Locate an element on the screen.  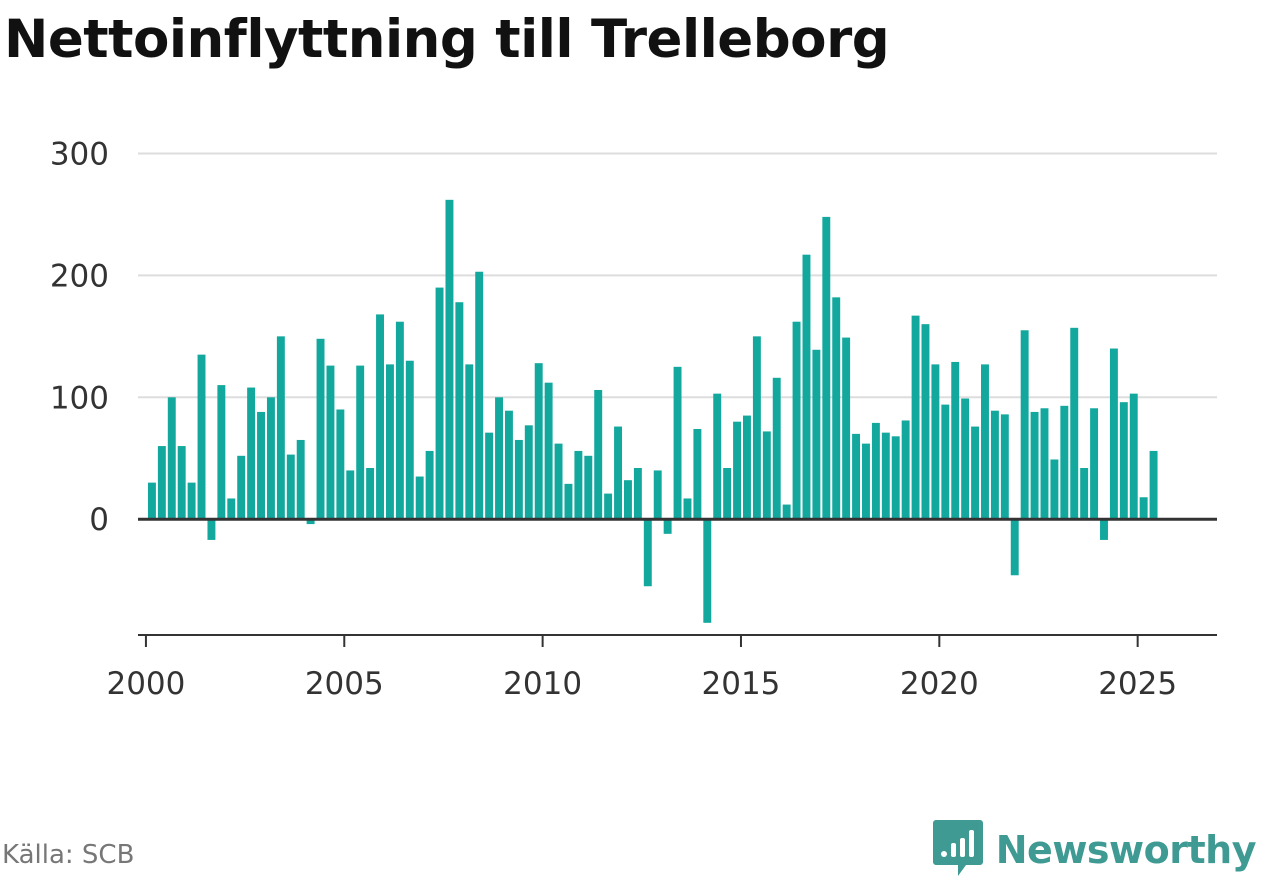
newsworthy-wordmark: Newsworthy is located at coordinates (1126, 850).